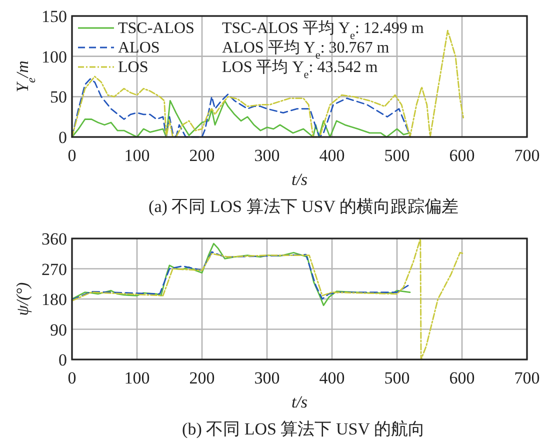 The height and width of the screenshot is (445, 542). What do you see at coordinates (139, 48) in the screenshot?
I see `legend-label: ALOS` at bounding box center [139, 48].